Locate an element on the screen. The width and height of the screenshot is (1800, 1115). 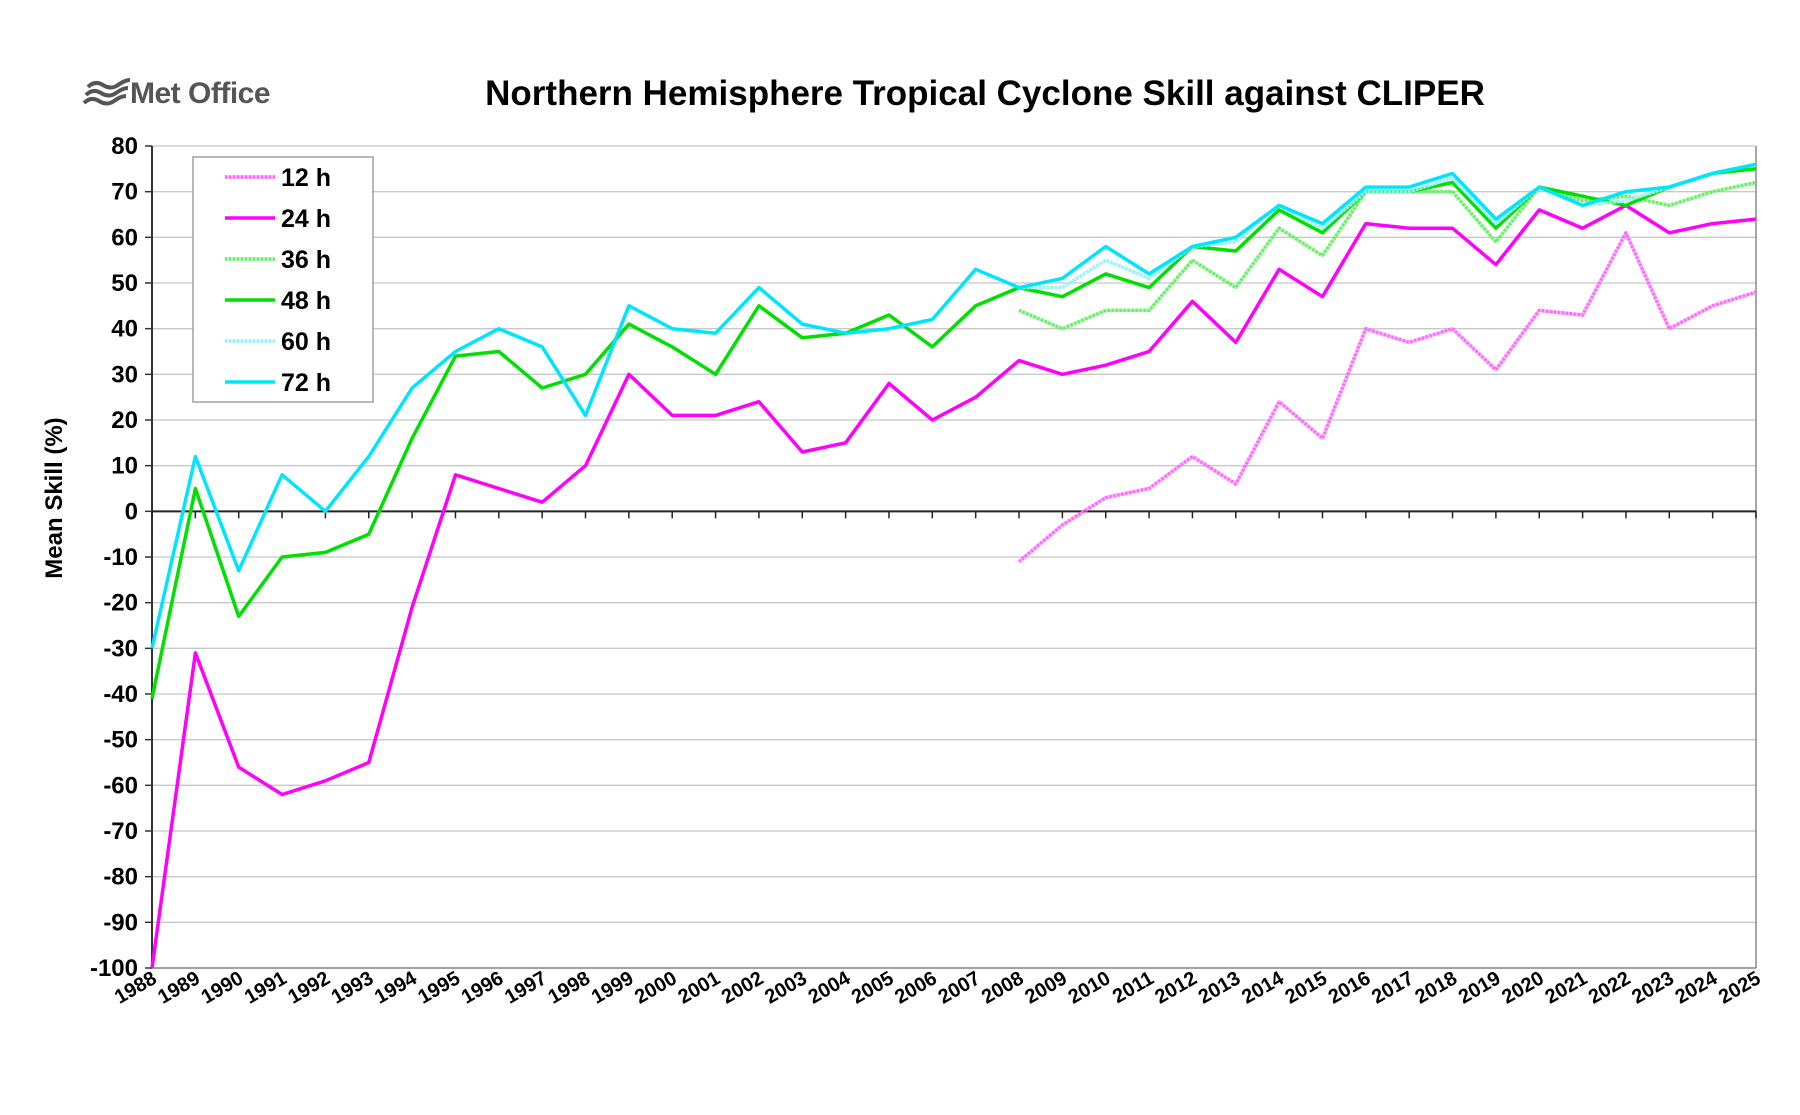
x-tick-label: 1999 is located at coordinates (613, 987).